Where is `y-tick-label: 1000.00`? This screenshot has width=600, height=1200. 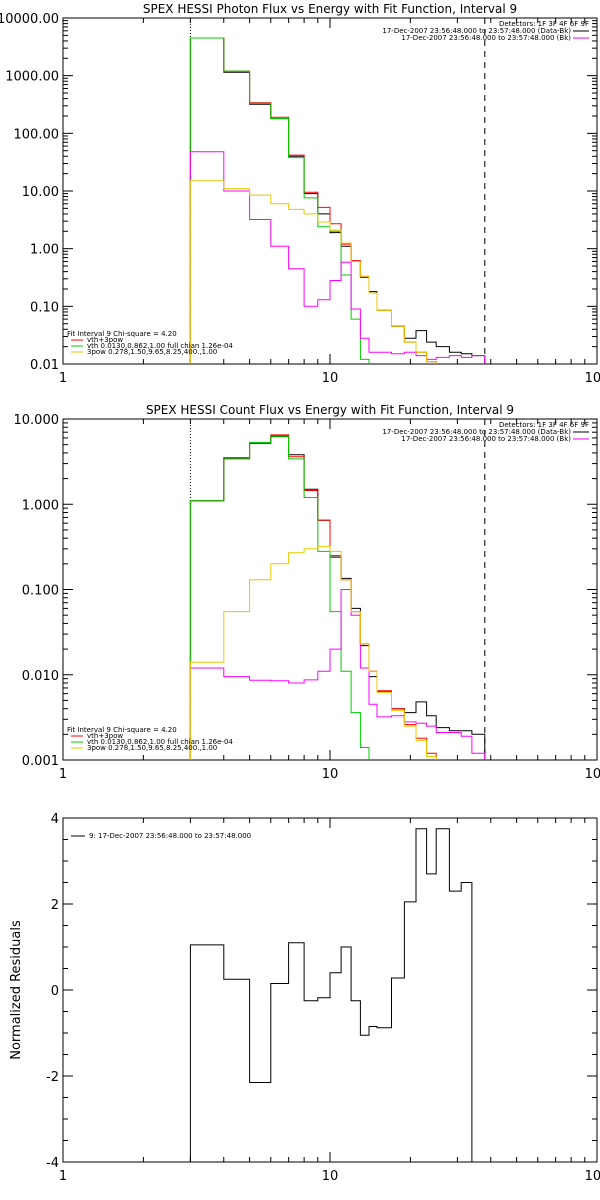
y-tick-label: 1000.00 is located at coordinates (32, 77).